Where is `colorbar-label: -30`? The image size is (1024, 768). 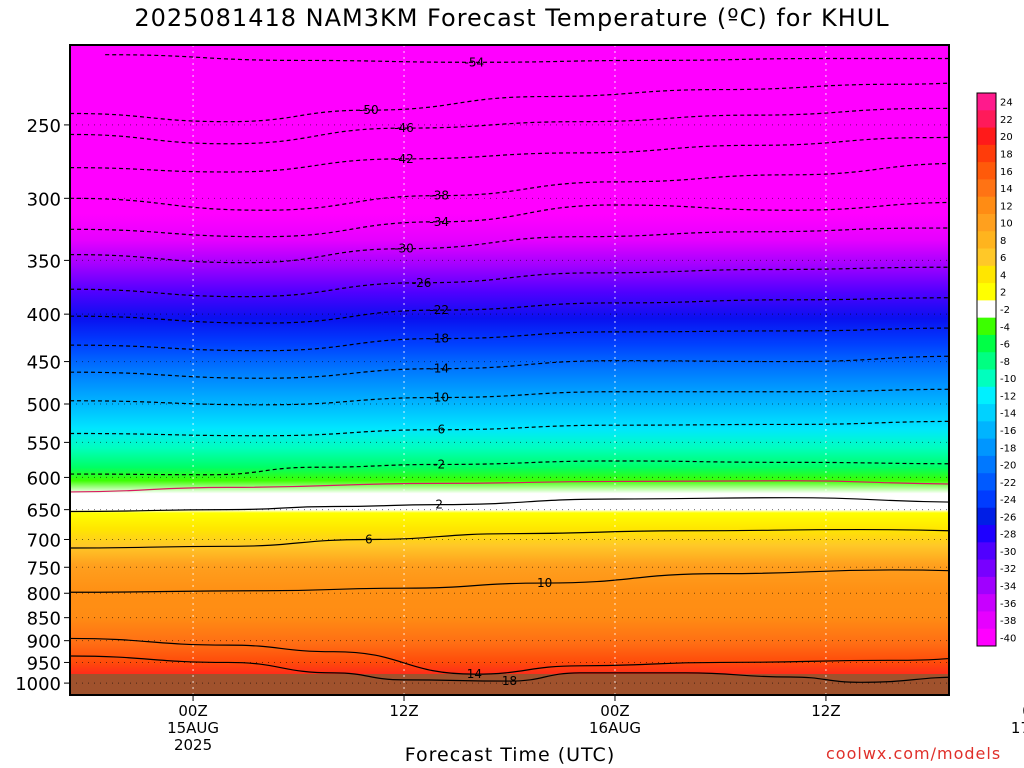
colorbar-label: -30 is located at coordinates (1008, 552).